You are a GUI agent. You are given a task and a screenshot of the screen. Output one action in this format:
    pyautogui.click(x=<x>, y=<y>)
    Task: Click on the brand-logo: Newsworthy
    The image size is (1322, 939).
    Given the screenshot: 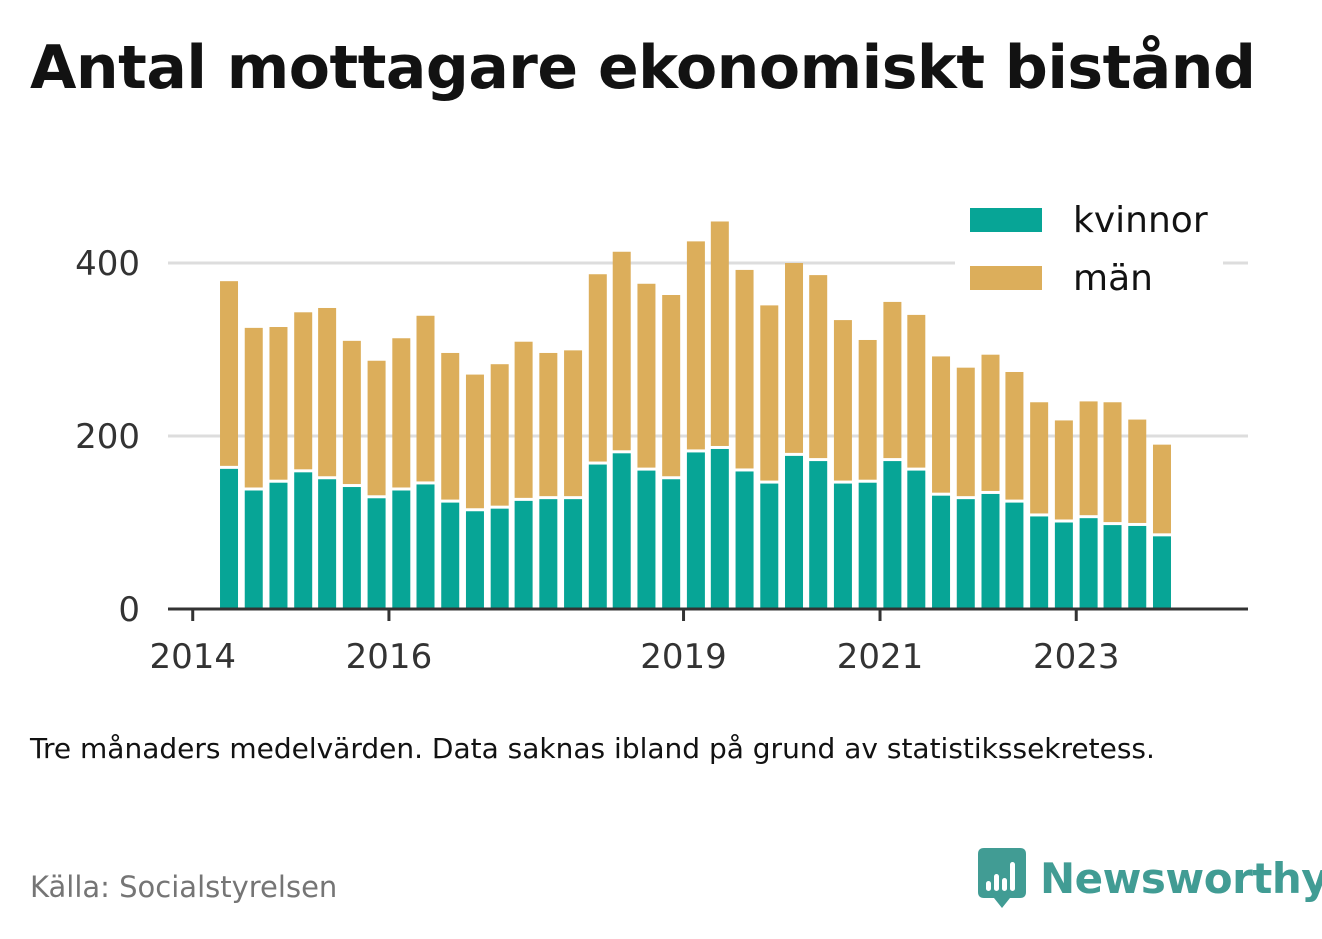 What is the action you would take?
    pyautogui.click(x=1150, y=878)
    